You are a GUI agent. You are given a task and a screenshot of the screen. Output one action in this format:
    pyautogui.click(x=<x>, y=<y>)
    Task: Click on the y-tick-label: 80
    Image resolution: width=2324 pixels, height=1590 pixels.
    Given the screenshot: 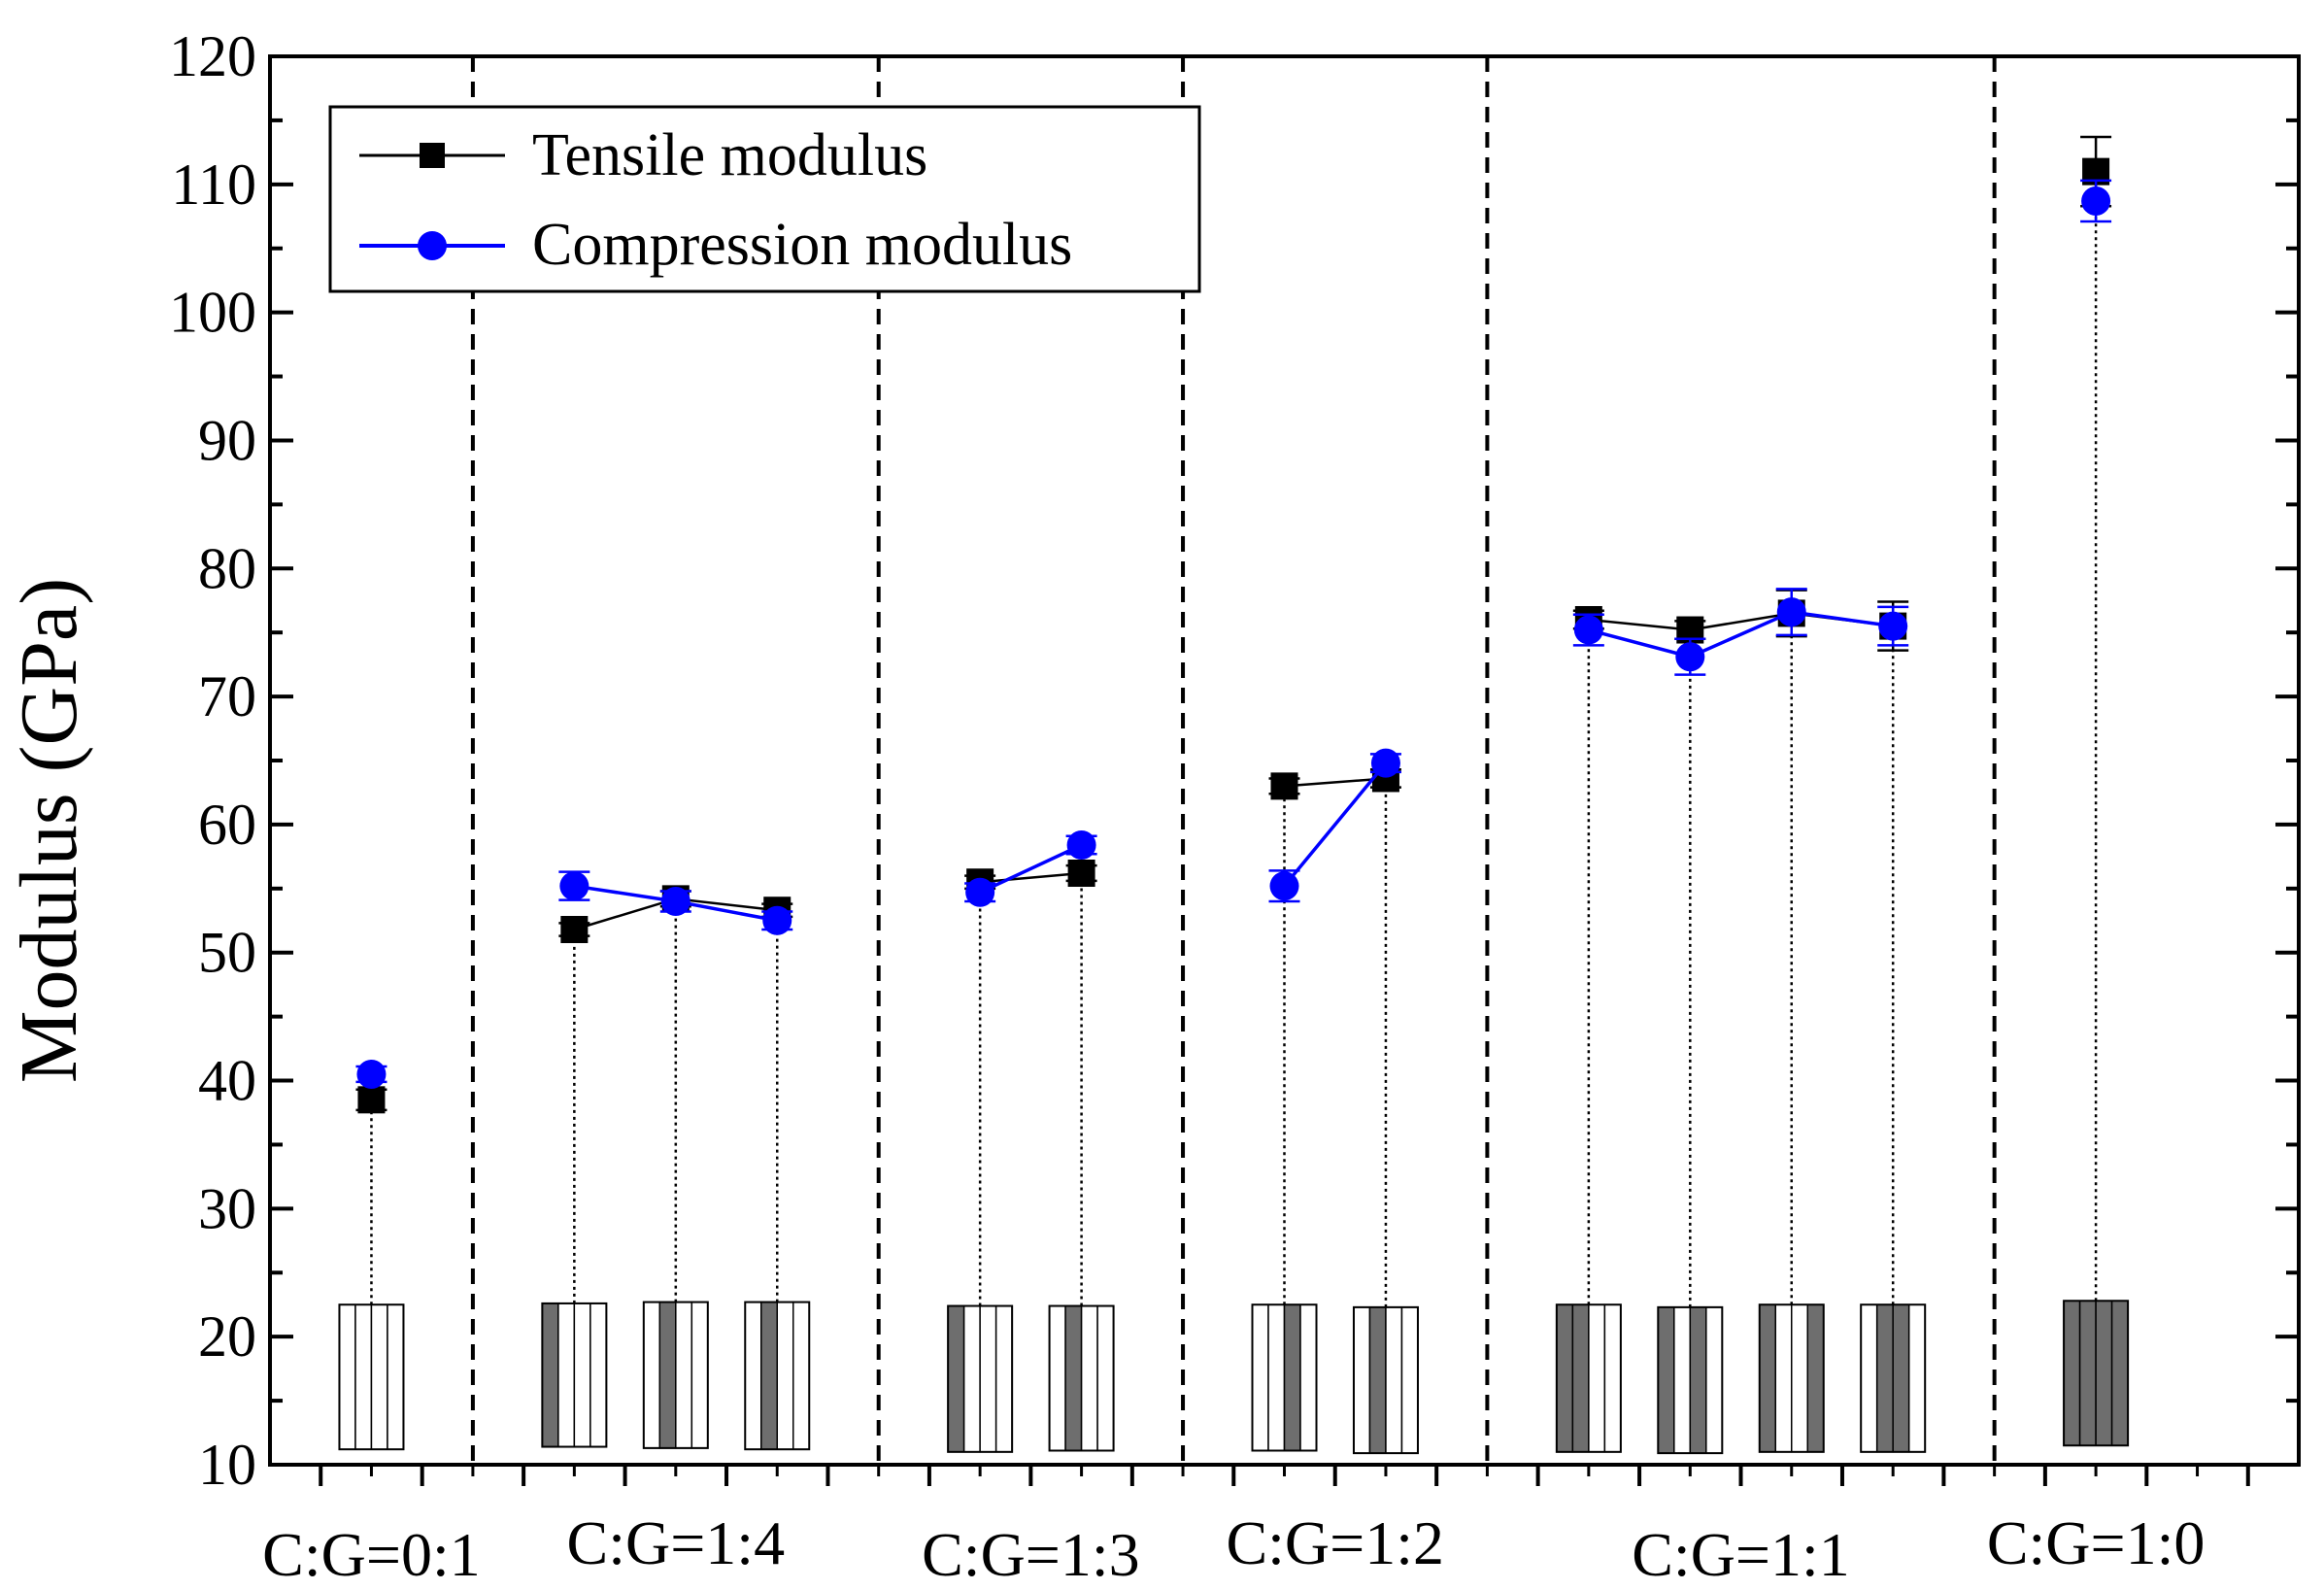 What is the action you would take?
    pyautogui.click(x=227, y=568)
    